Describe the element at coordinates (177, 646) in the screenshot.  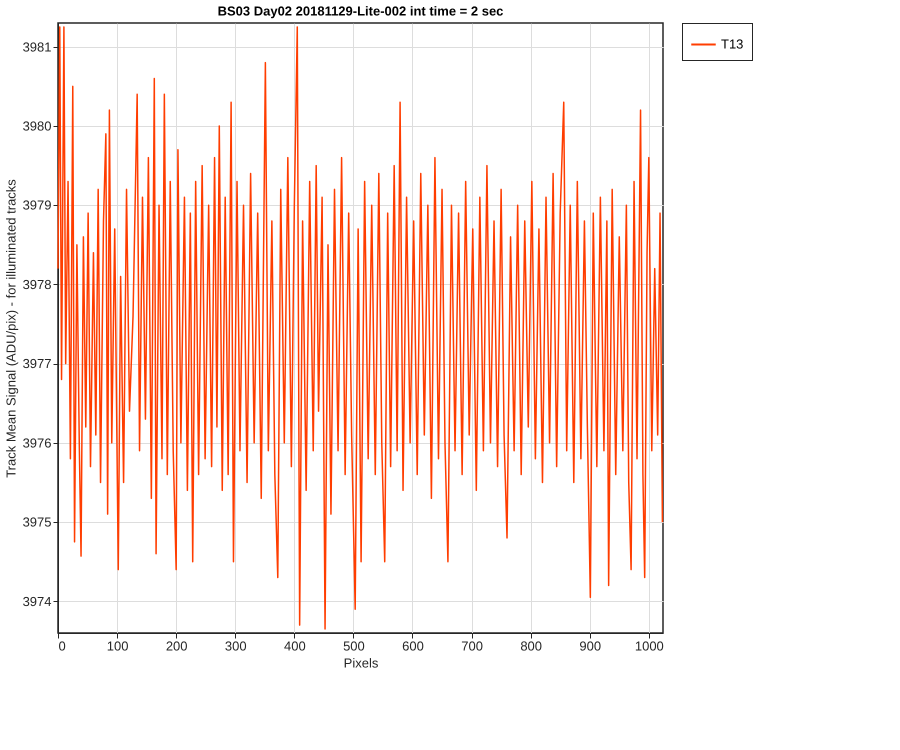
I see `x-tick-label: 200` at that location.